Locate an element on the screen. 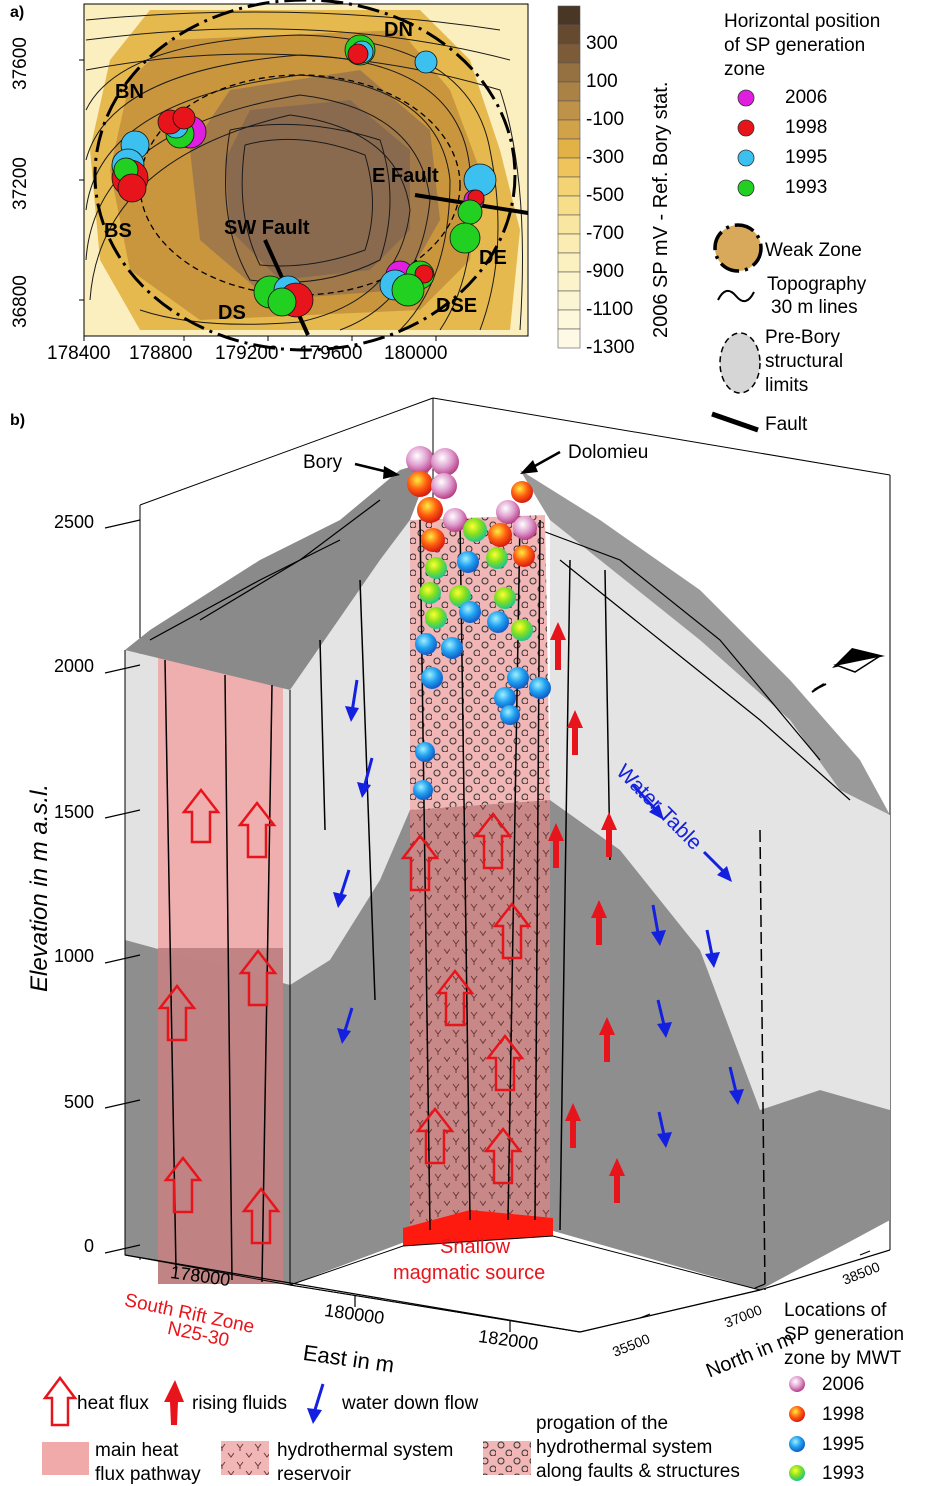  label-bn: BN is located at coordinates (129, 92).